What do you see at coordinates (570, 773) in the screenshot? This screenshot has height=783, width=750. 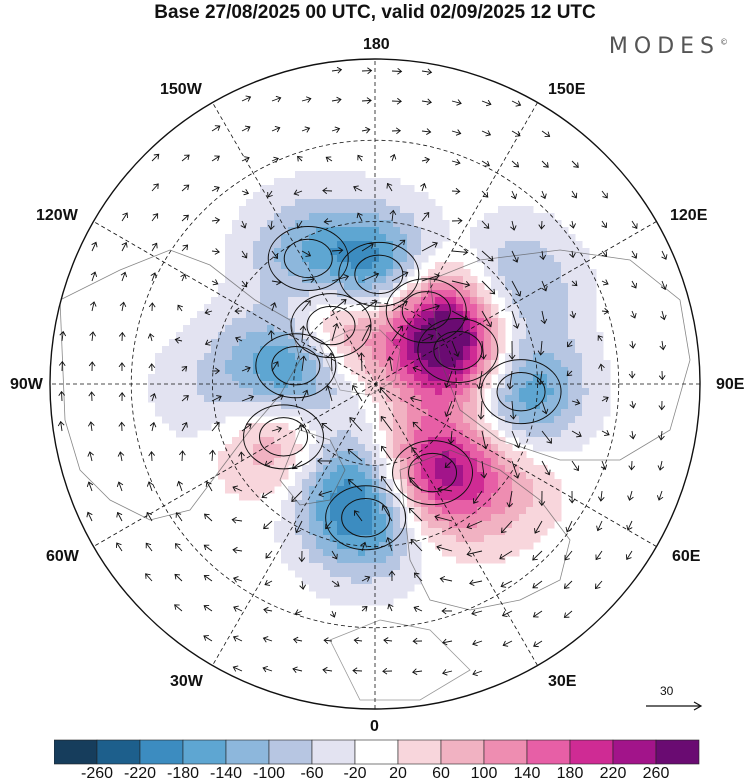 I see `colorbar-label: 180` at bounding box center [570, 773].